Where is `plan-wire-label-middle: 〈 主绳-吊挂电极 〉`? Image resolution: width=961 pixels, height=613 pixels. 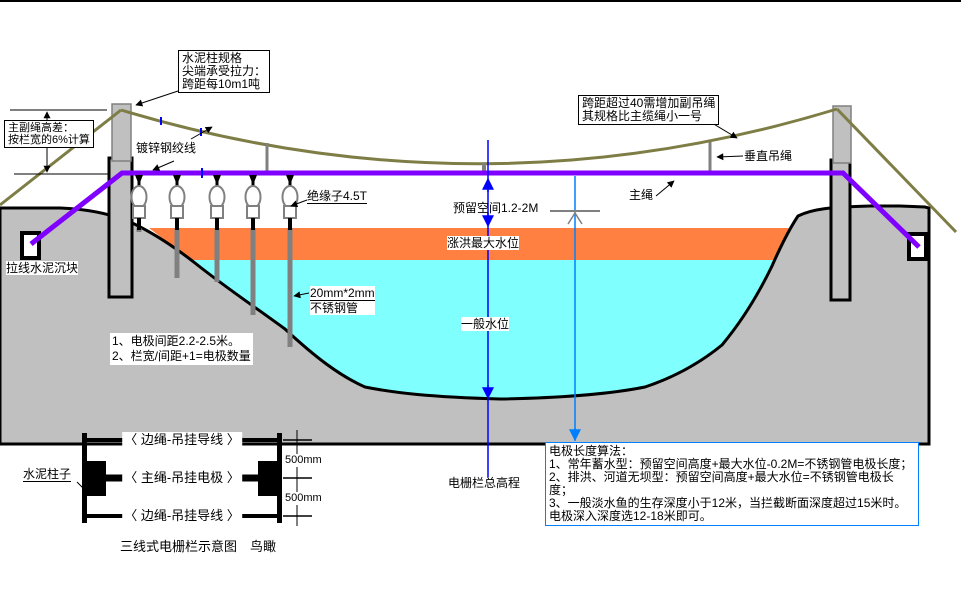
plan-wire-label-middle: 〈 主绳-吊挂电极 〉 is located at coordinates (182, 477).